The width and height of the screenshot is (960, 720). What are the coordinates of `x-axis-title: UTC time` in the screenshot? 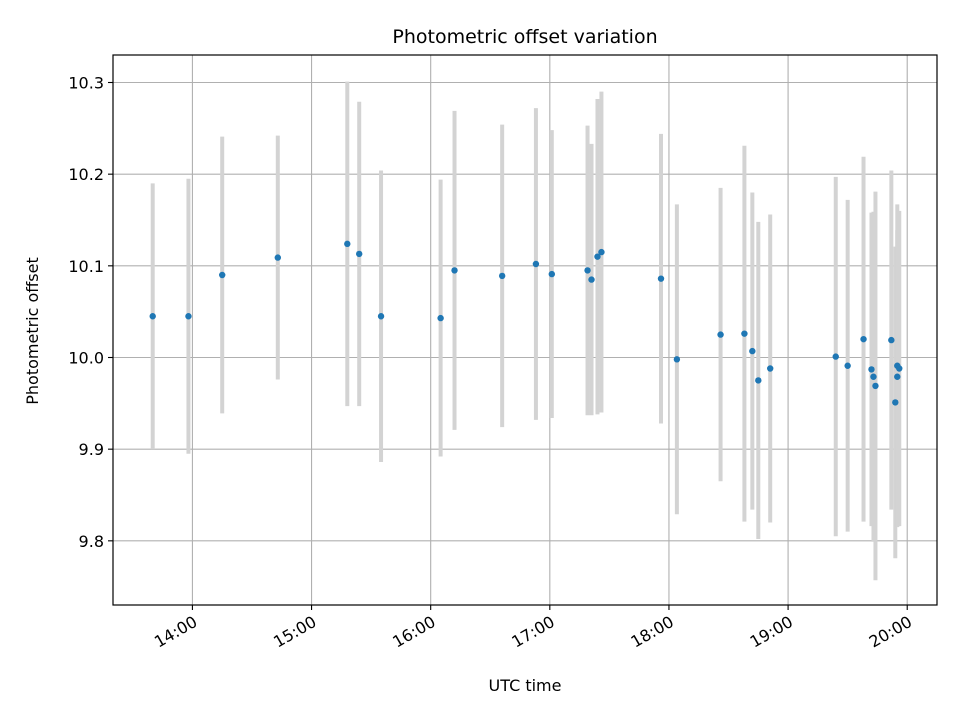 It's located at (525, 685).